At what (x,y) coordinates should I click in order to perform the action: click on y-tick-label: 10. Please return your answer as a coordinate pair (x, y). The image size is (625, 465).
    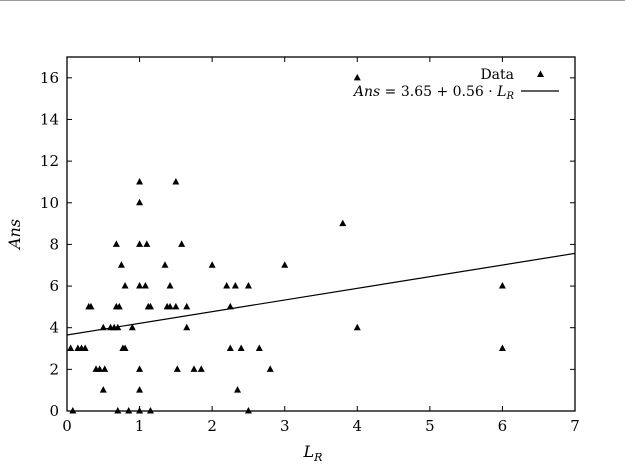
    Looking at the image, I should click on (49, 203).